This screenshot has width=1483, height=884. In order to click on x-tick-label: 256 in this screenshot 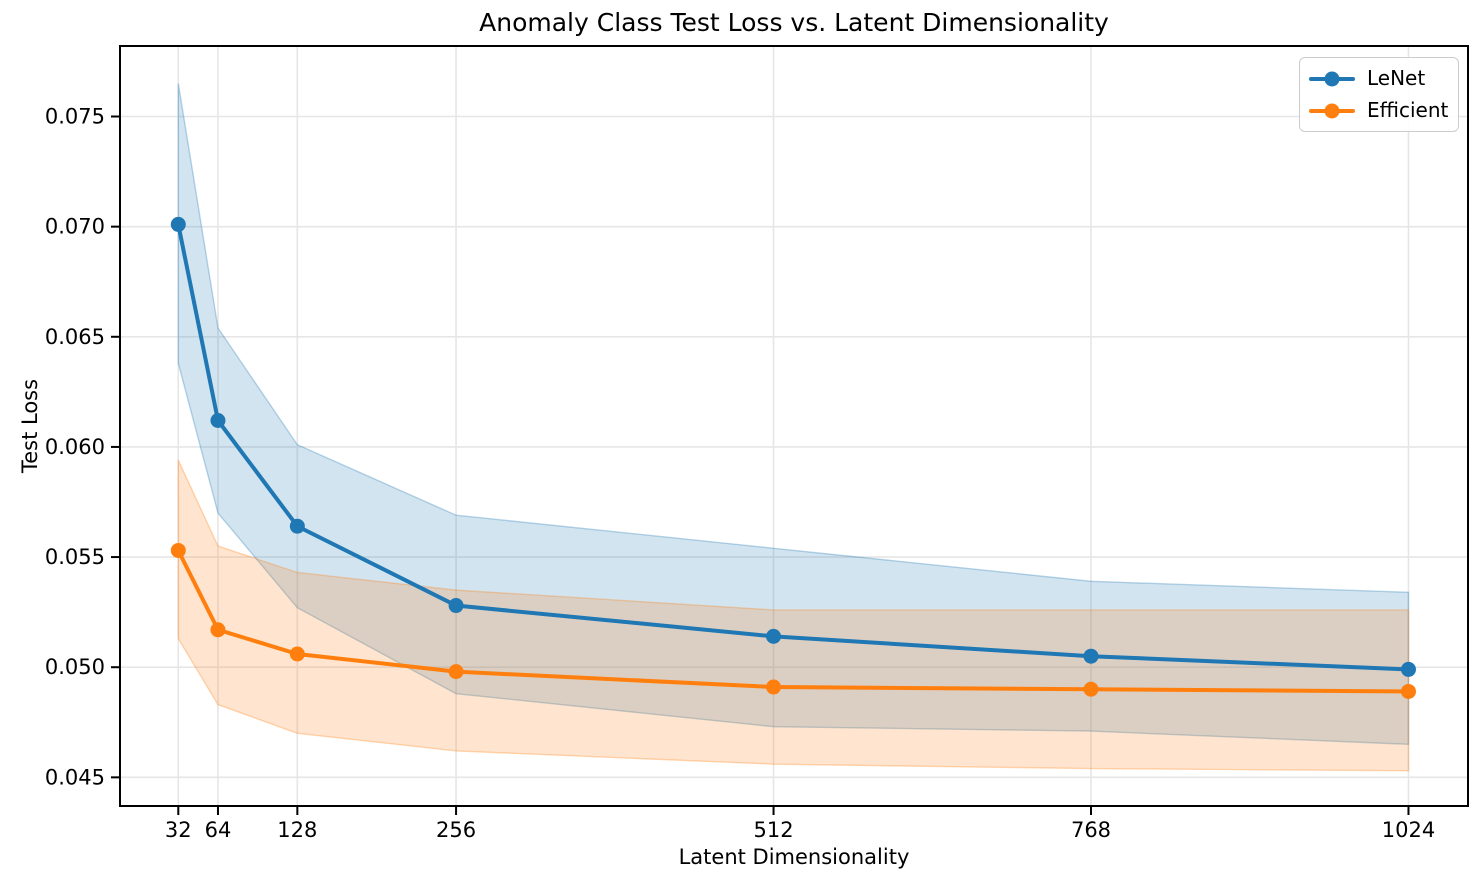, I will do `click(456, 830)`.